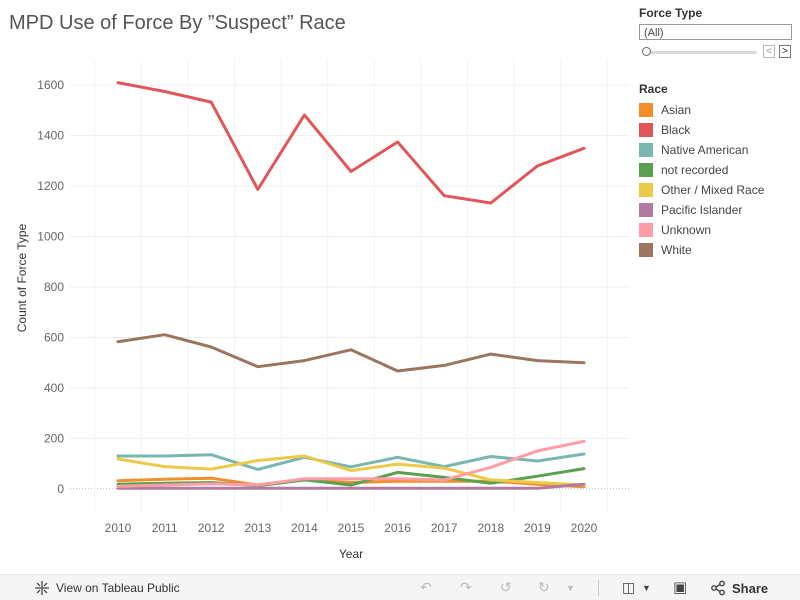 Image resolution: width=800 pixels, height=600 pixels. Describe the element at coordinates (680, 587) in the screenshot. I see `fullscreen-icon: ▣` at that location.